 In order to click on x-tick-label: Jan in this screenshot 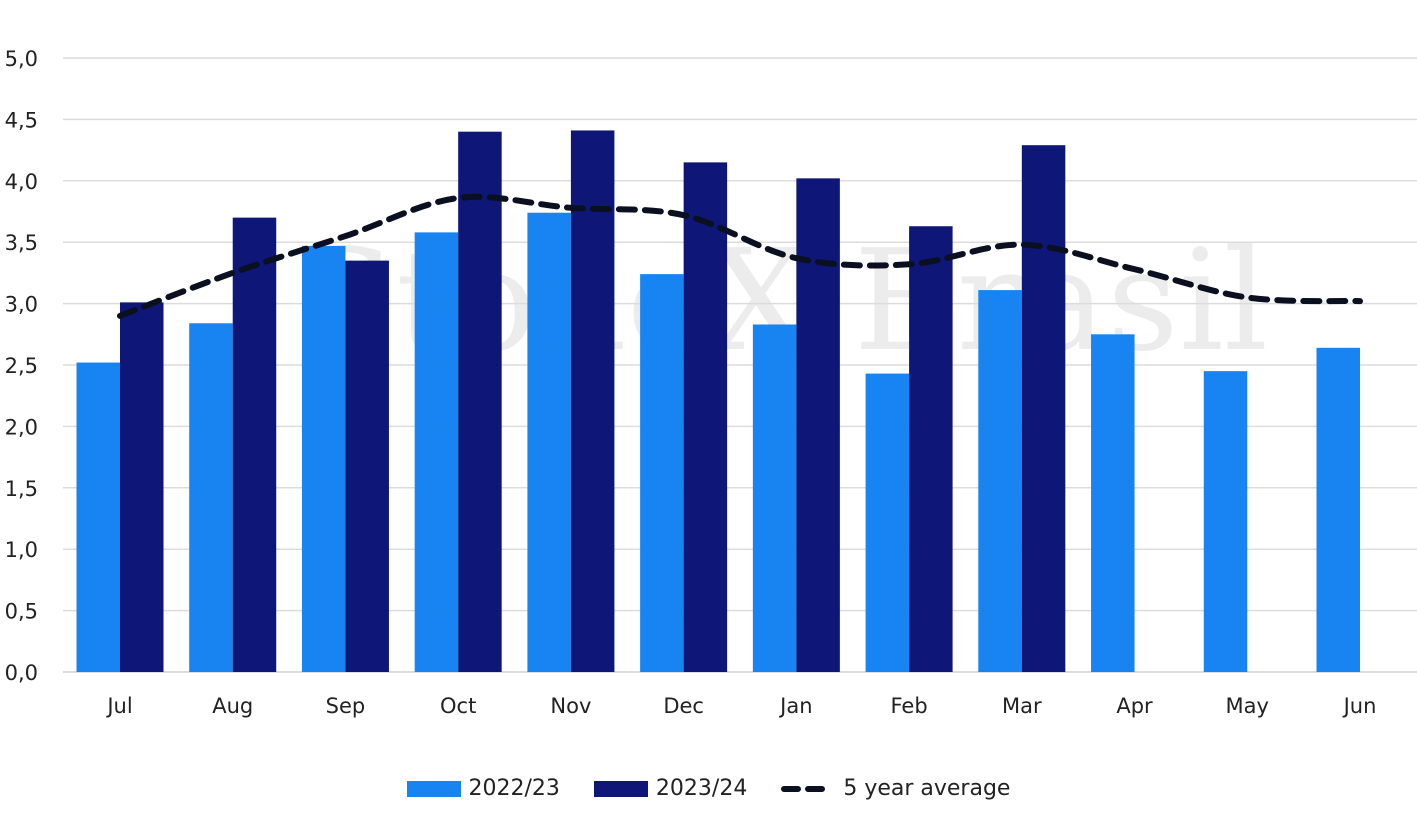, I will do `click(795, 706)`.